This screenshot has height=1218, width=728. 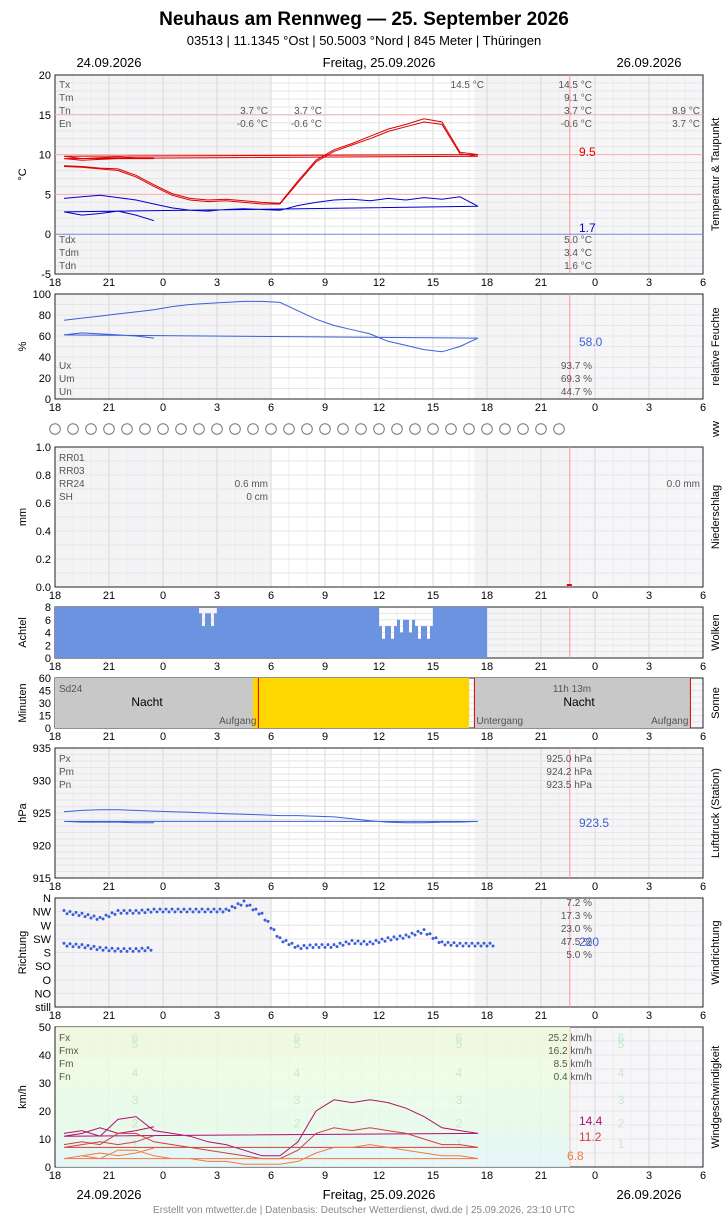 What do you see at coordinates (55, 737) in the screenshot?
I see `sunshine-xtick-label: 18` at bounding box center [55, 737].